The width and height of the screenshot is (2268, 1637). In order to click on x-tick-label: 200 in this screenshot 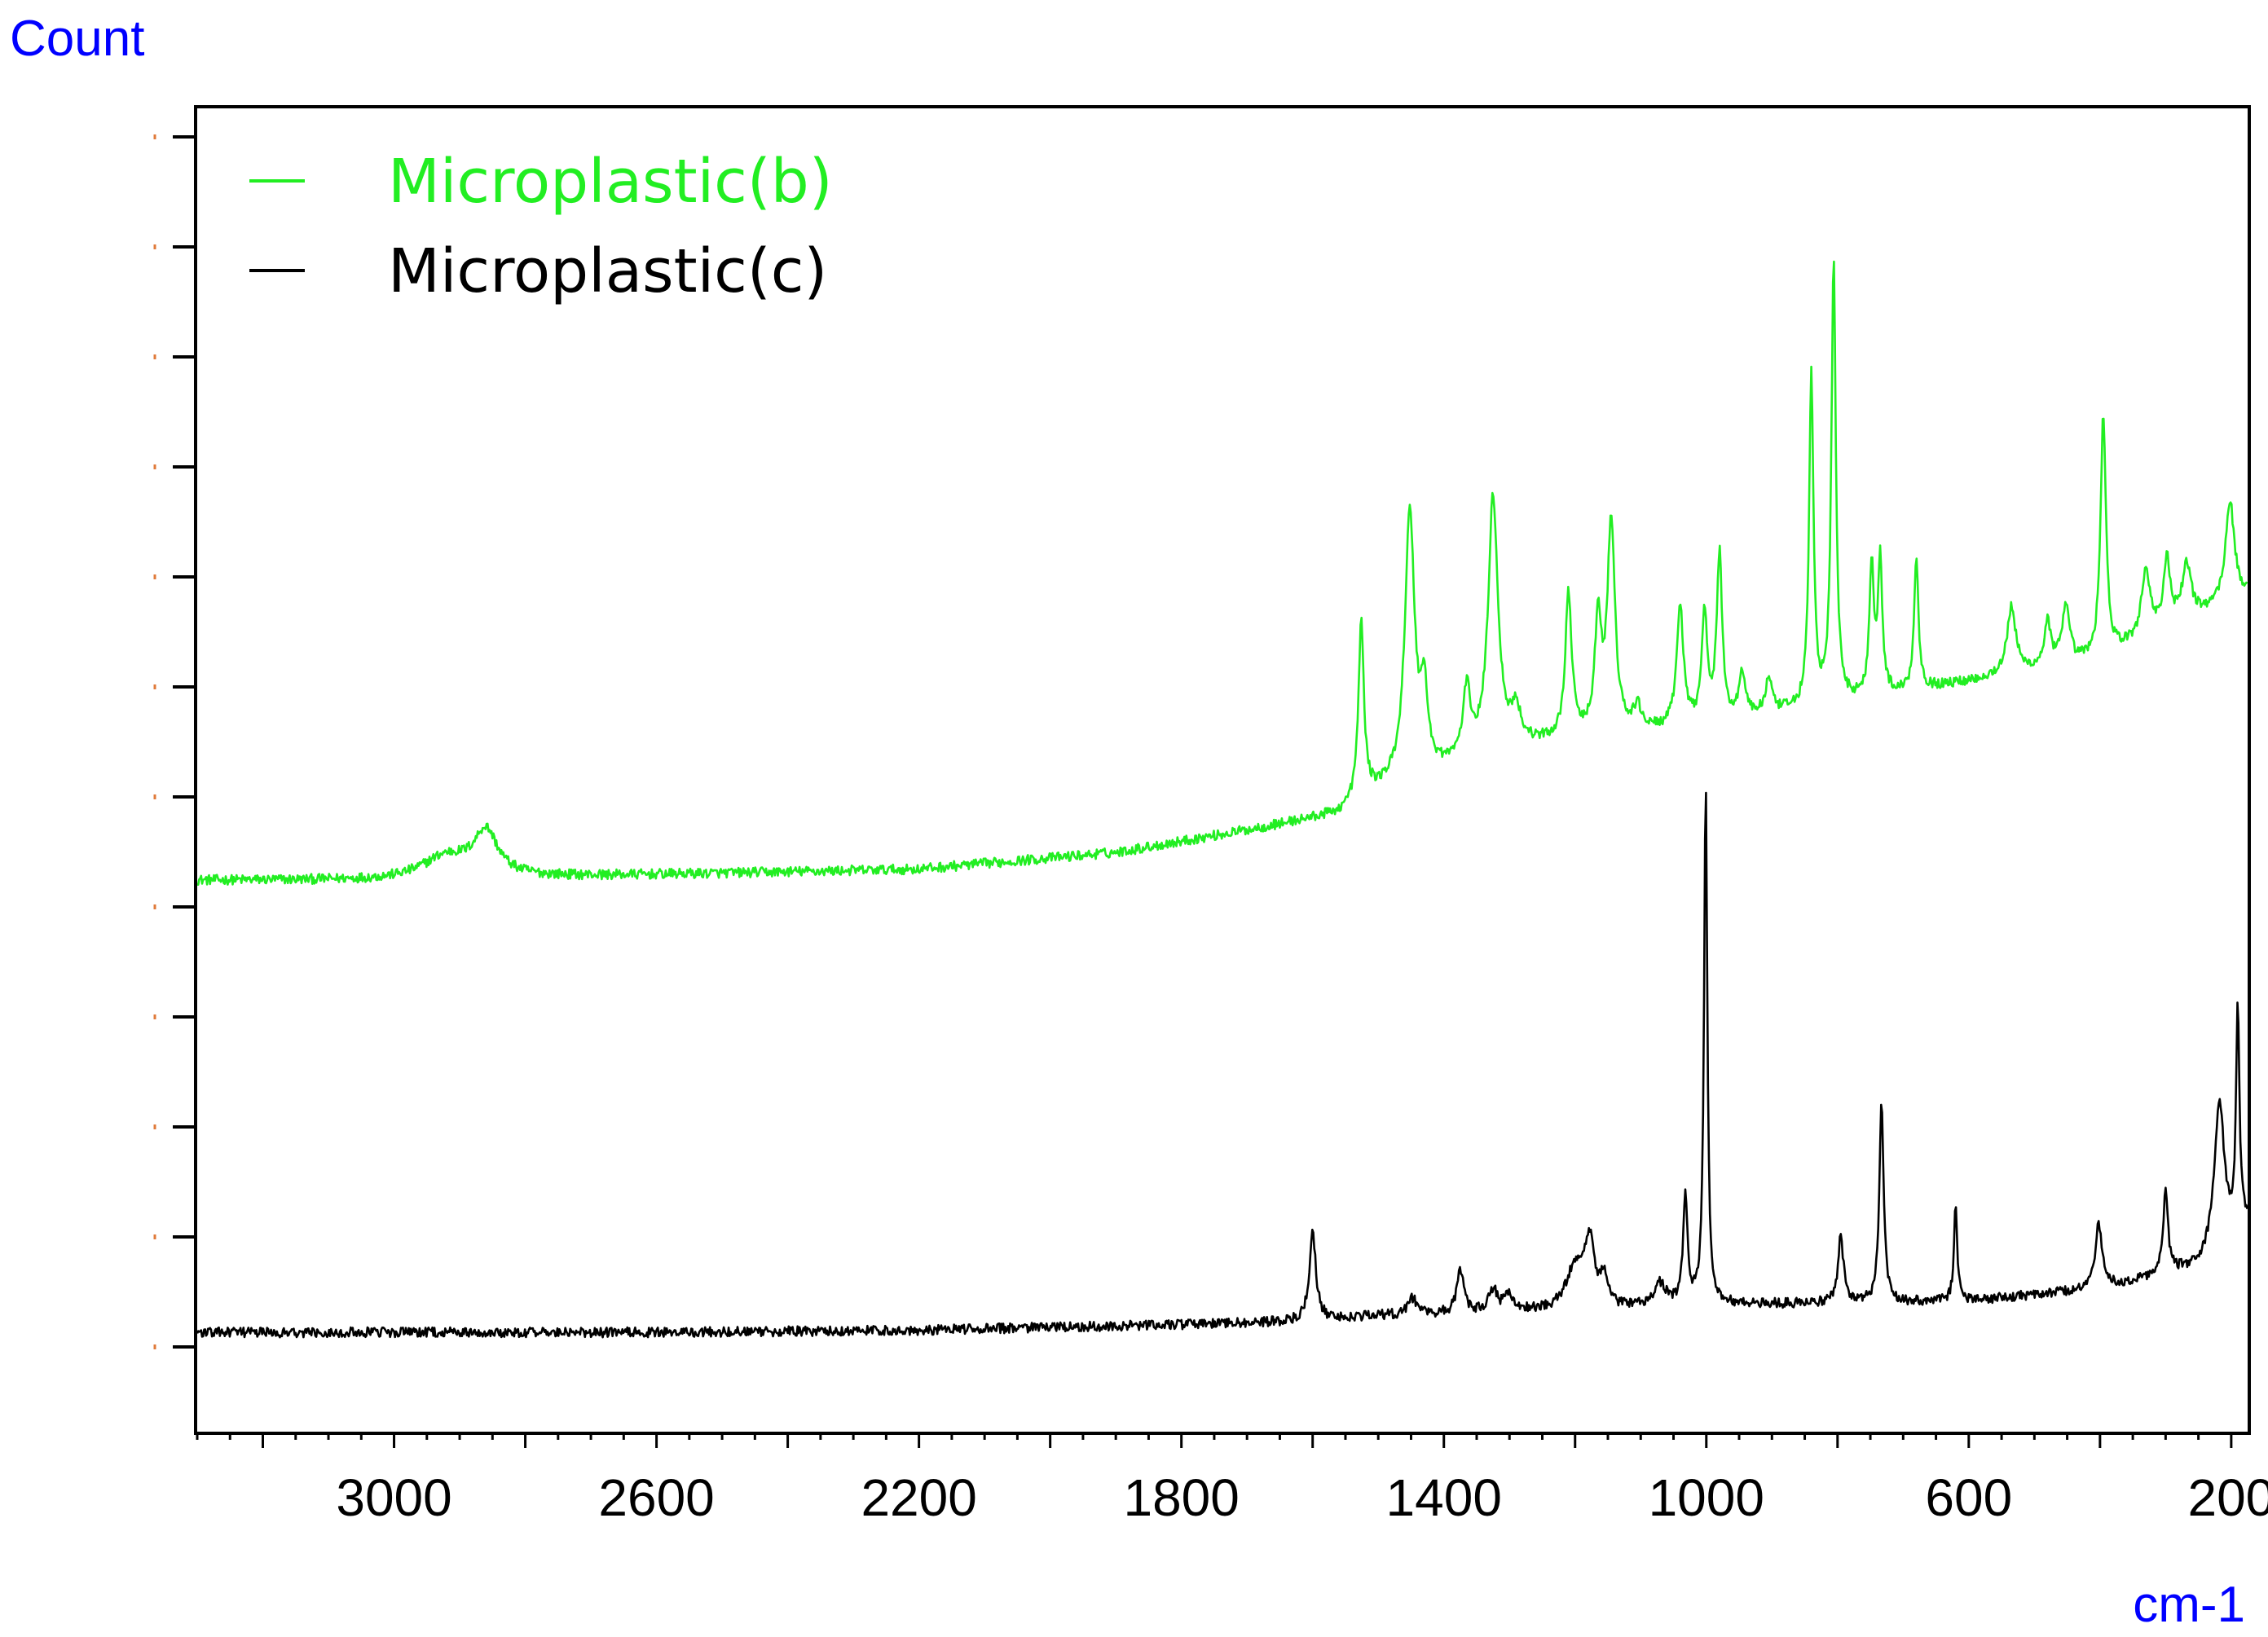, I will do `click(2227, 1498)`.